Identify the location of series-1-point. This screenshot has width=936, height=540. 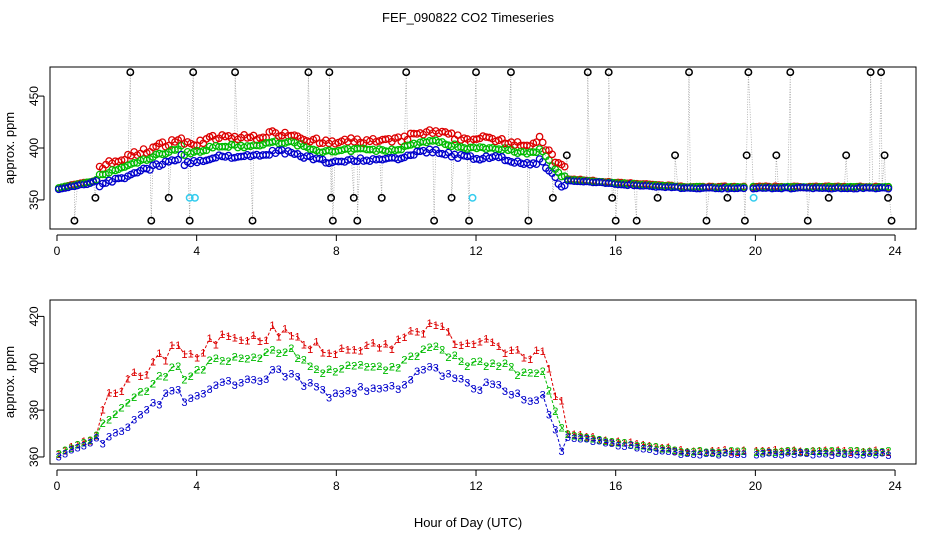
(153, 147).